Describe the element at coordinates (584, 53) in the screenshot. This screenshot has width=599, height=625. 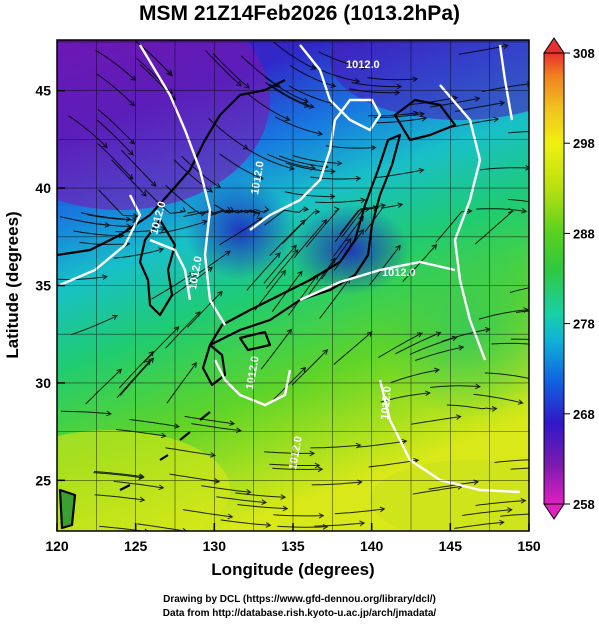
I see `colorbar-tick-label: 308` at that location.